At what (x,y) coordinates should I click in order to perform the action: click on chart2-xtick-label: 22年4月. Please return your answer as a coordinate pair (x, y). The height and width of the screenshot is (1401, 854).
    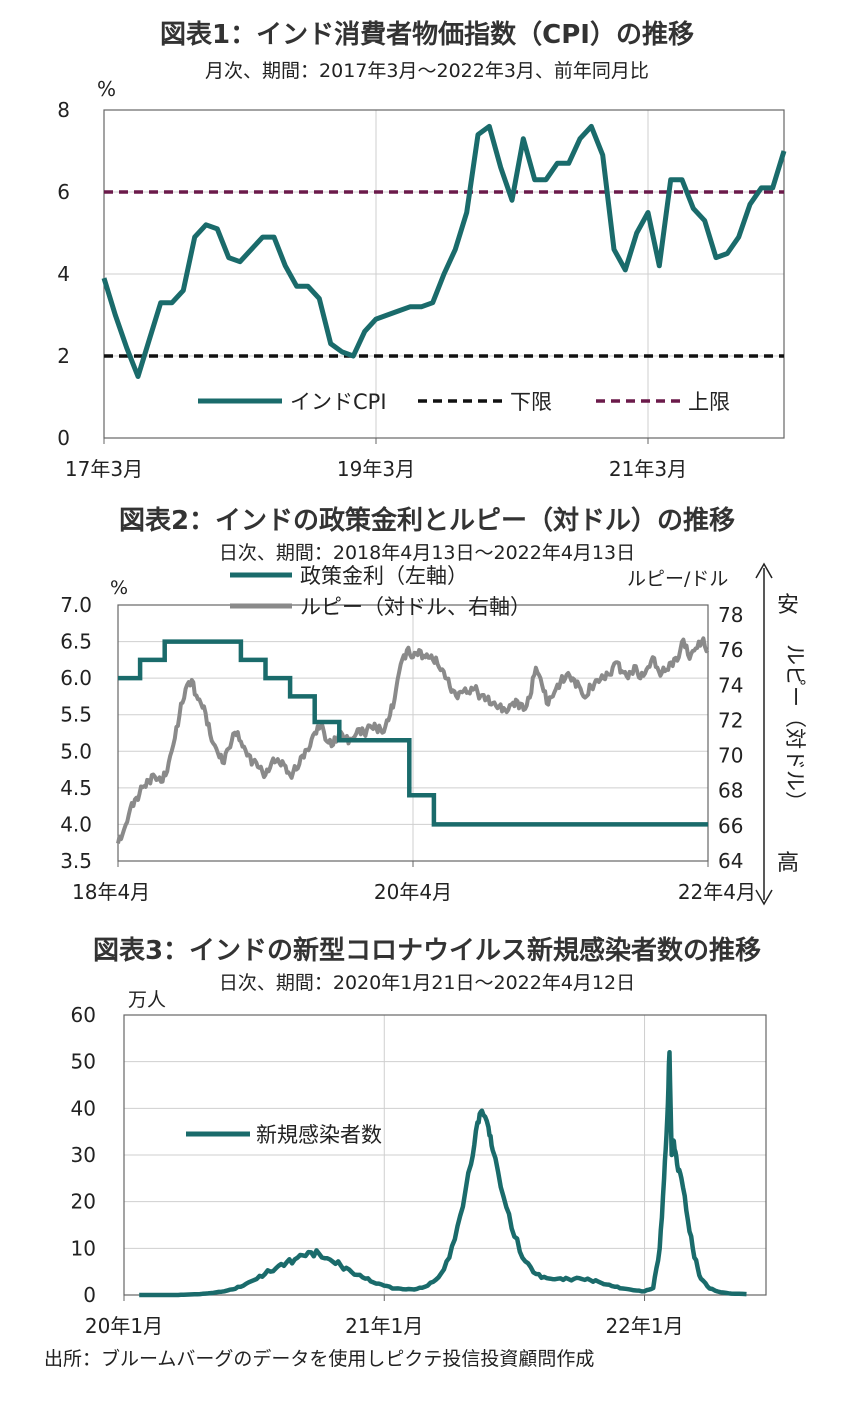
    Looking at the image, I should click on (717, 892).